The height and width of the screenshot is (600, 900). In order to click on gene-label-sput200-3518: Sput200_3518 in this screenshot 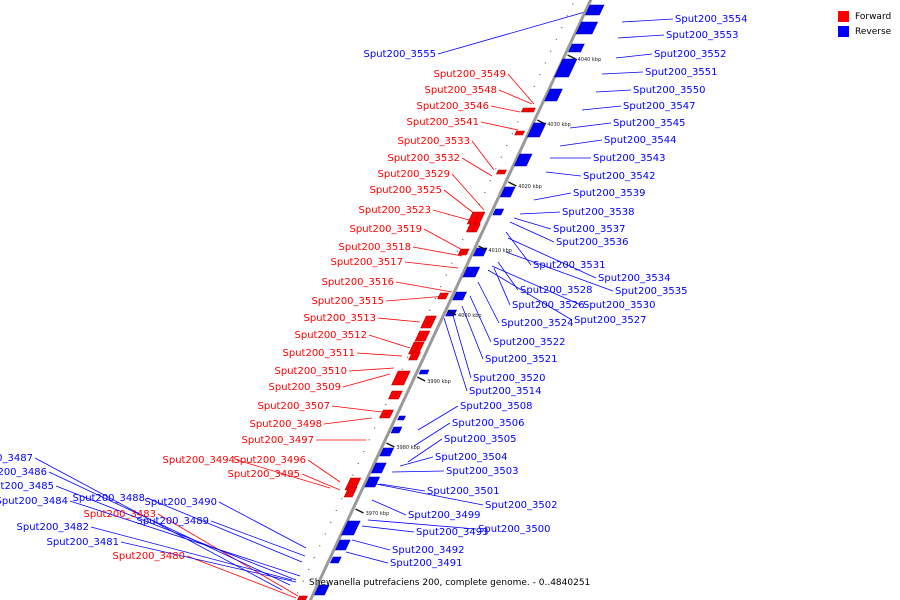, I will do `click(375, 247)`.